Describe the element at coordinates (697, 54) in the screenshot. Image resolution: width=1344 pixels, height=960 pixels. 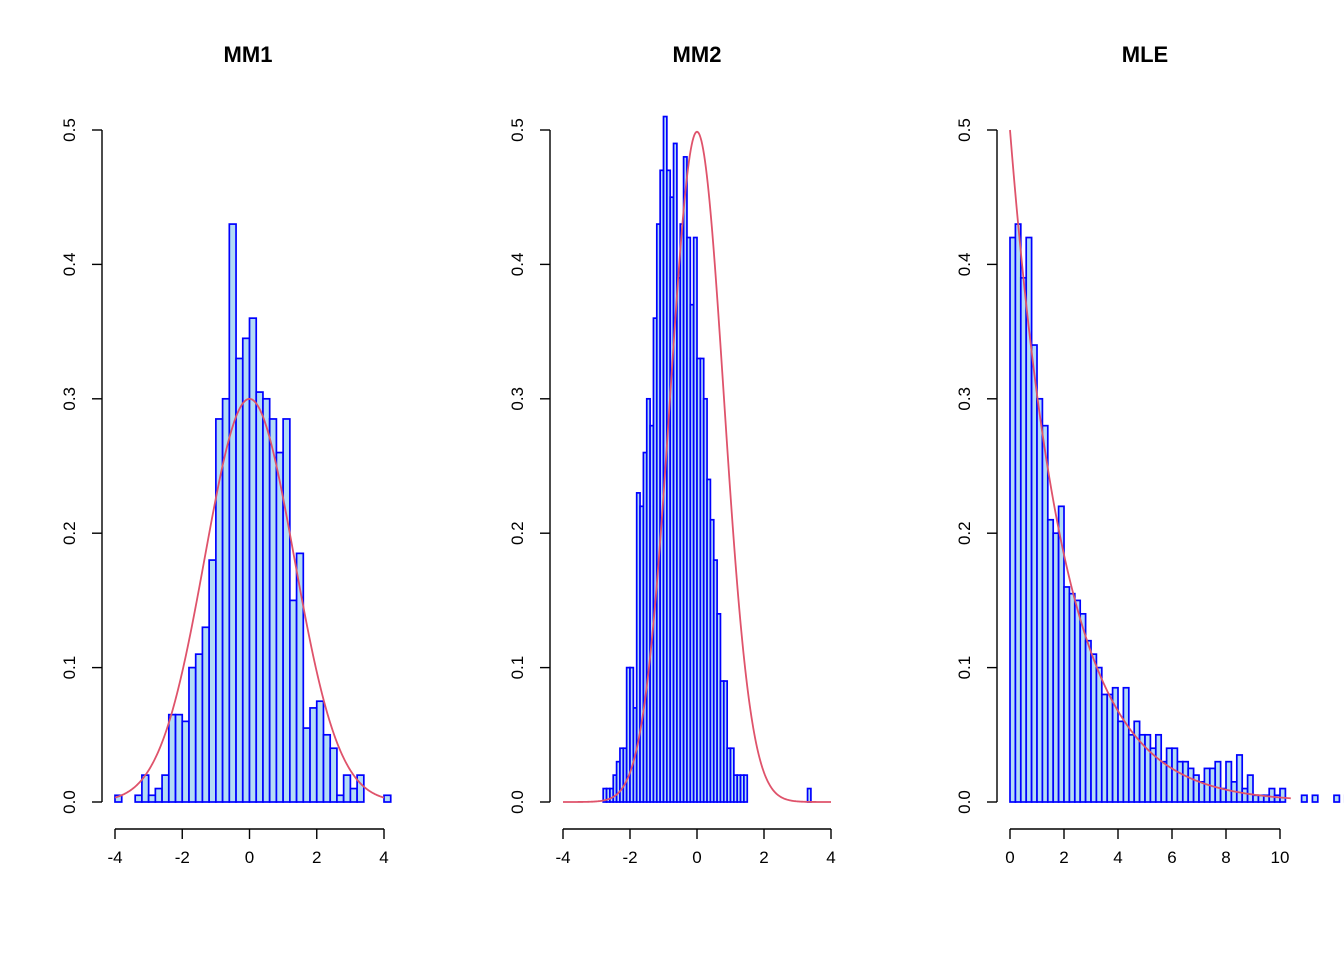
I see `chart-title: MM2` at that location.